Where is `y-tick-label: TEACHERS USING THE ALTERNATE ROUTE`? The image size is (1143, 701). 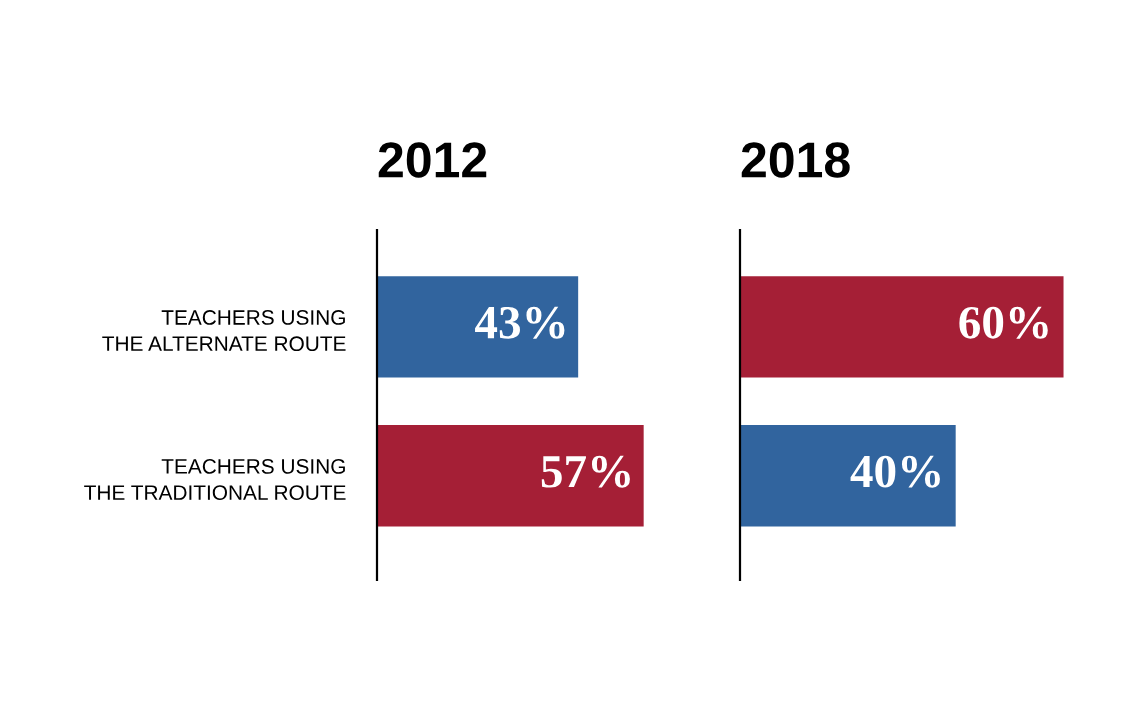 y-tick-label: TEACHERS USING THE ALTERNATE ROUTE is located at coordinates (224, 331).